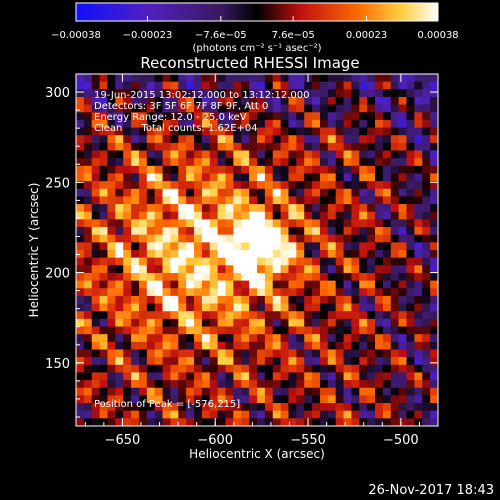 The width and height of the screenshot is (500, 500). What do you see at coordinates (437, 35) in the screenshot?
I see `colorbar-tick-label: 0.00038` at bounding box center [437, 35].